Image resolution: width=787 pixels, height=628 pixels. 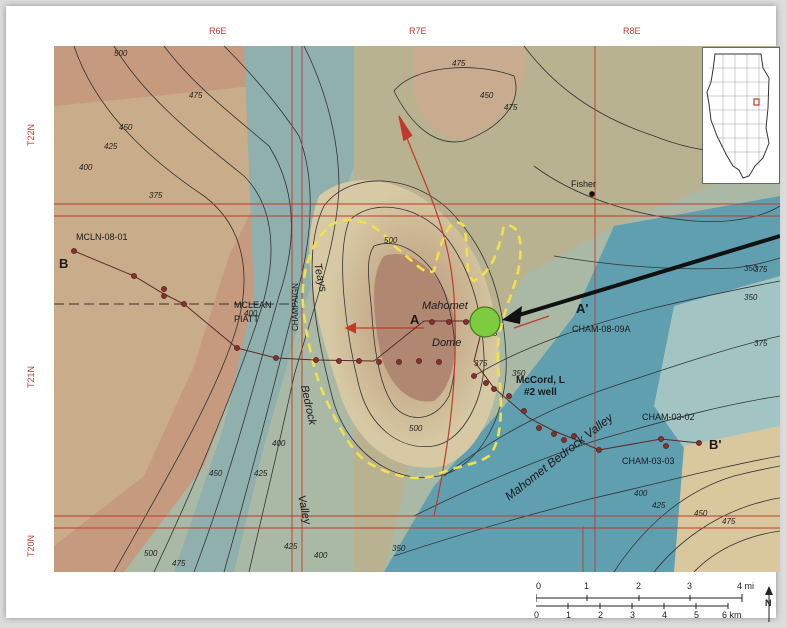 What do you see at coordinates (587, 586) in the screenshot?
I see `scale-mi-1: 1` at bounding box center [587, 586].